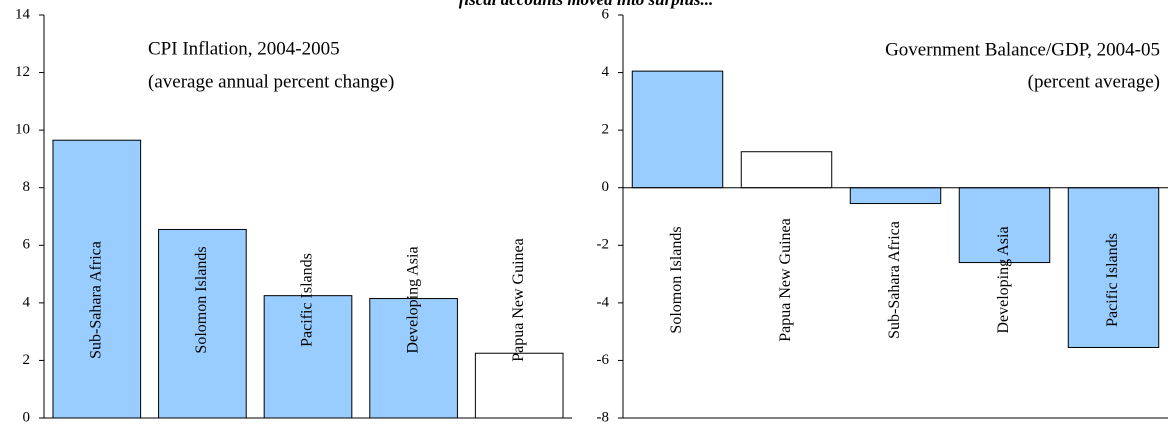  What do you see at coordinates (1022, 49) in the screenshot?
I see `annotation: Government Balance/GDP, 2004-05` at bounding box center [1022, 49].